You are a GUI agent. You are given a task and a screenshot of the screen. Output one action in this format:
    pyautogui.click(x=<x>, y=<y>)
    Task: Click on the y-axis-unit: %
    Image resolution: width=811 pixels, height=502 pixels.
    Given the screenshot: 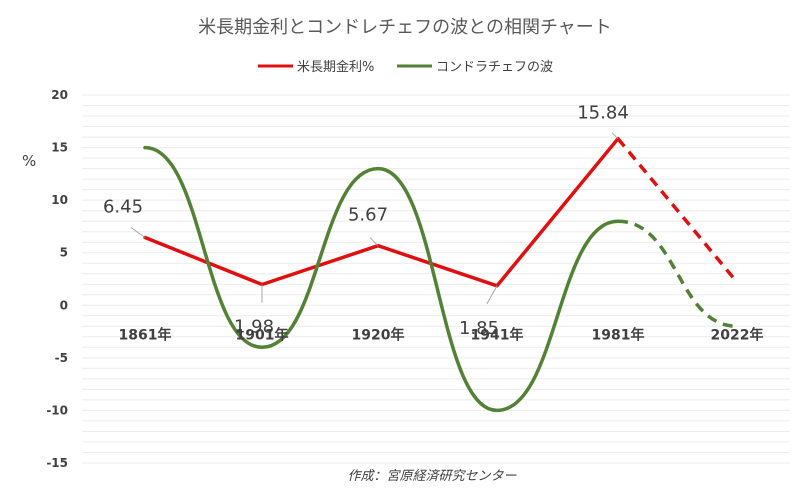 What is the action you would take?
    pyautogui.click(x=29, y=161)
    